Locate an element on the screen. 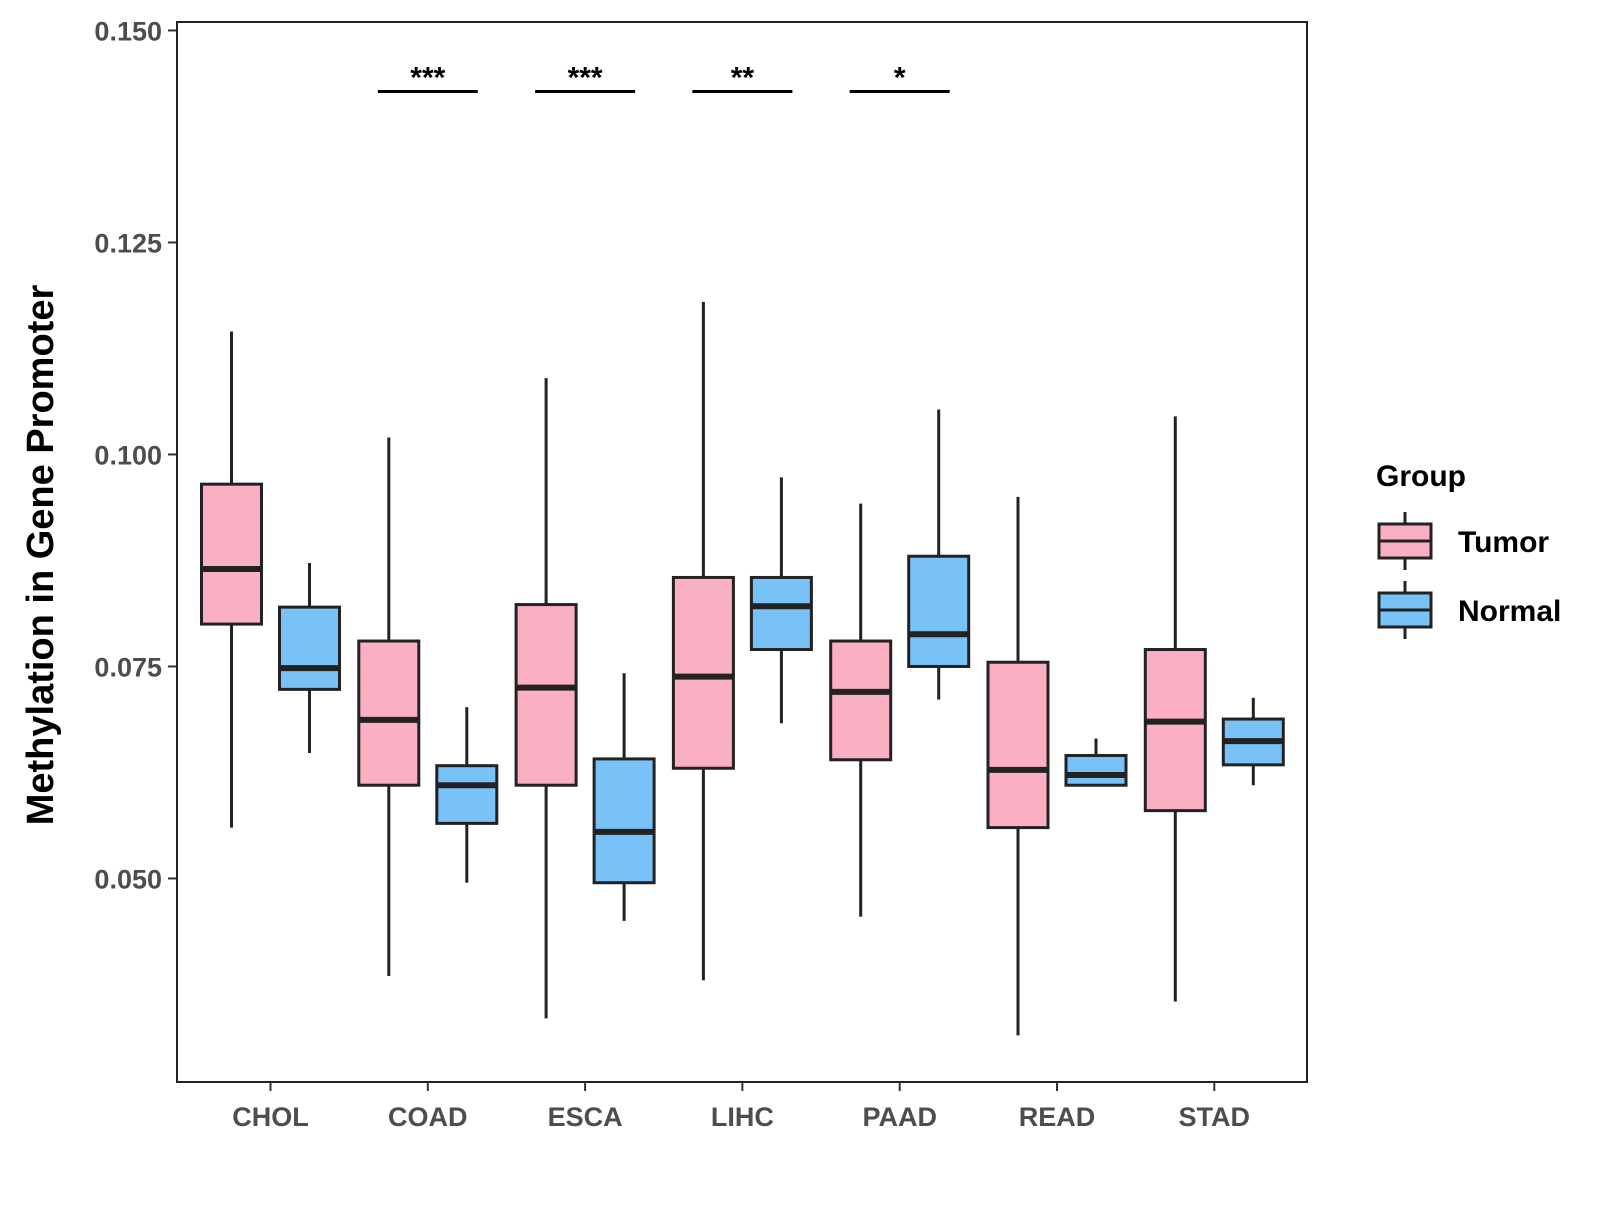  significance-label-paad: * is located at coordinates (900, 78).